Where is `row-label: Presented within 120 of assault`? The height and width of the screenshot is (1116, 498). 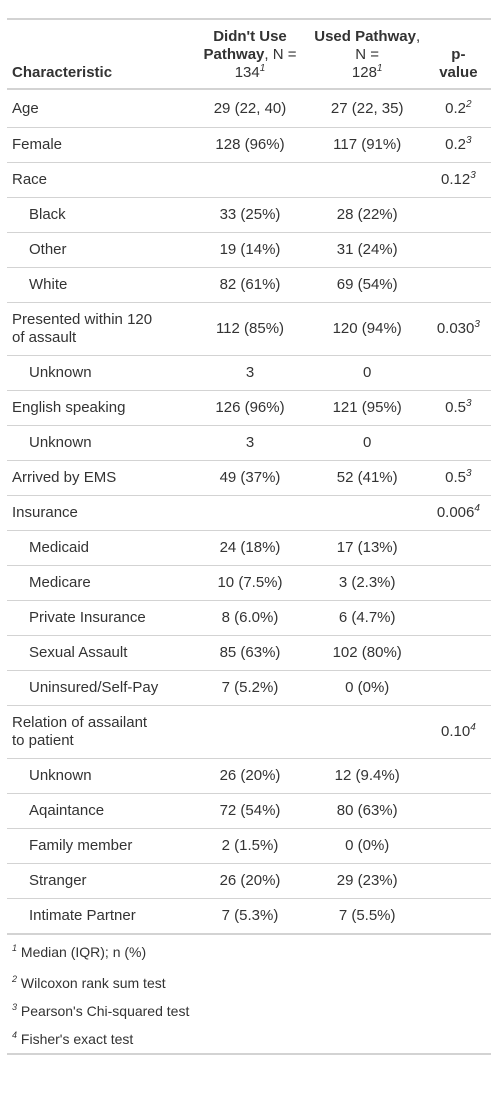
row-label: Presented within 120 of assault is located at coordinates (99, 329).